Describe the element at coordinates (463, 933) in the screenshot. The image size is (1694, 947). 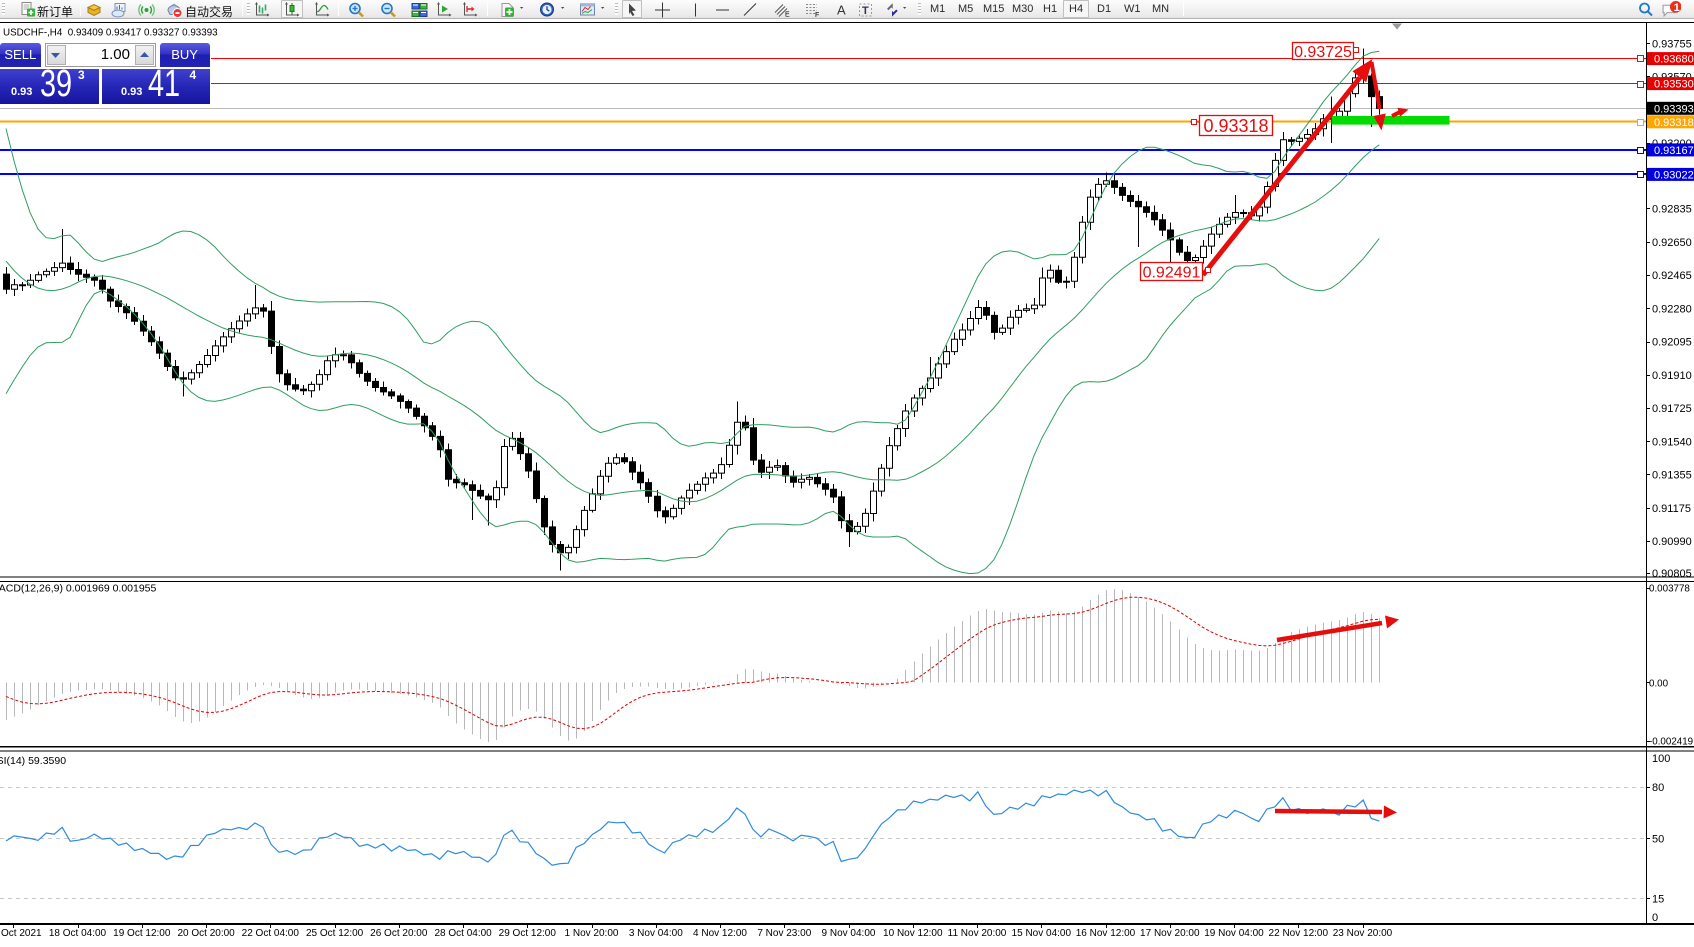
I see `svg-text: 28 Oct 04:00` at that location.